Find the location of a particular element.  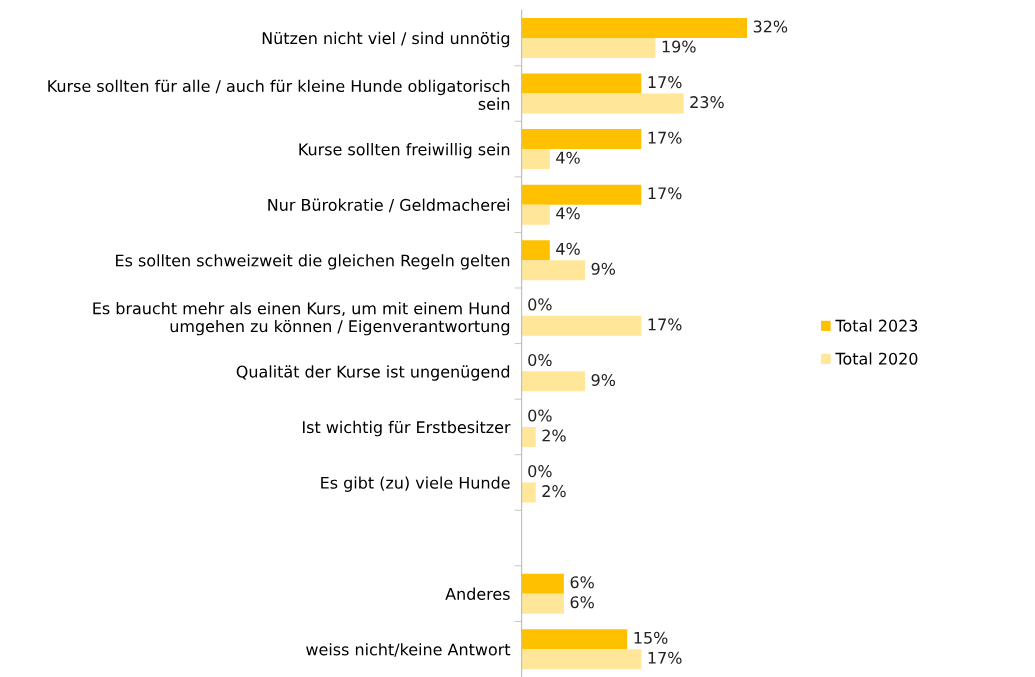

y-tick-label: weiss nicht/keine Antwort is located at coordinates (408, 650).